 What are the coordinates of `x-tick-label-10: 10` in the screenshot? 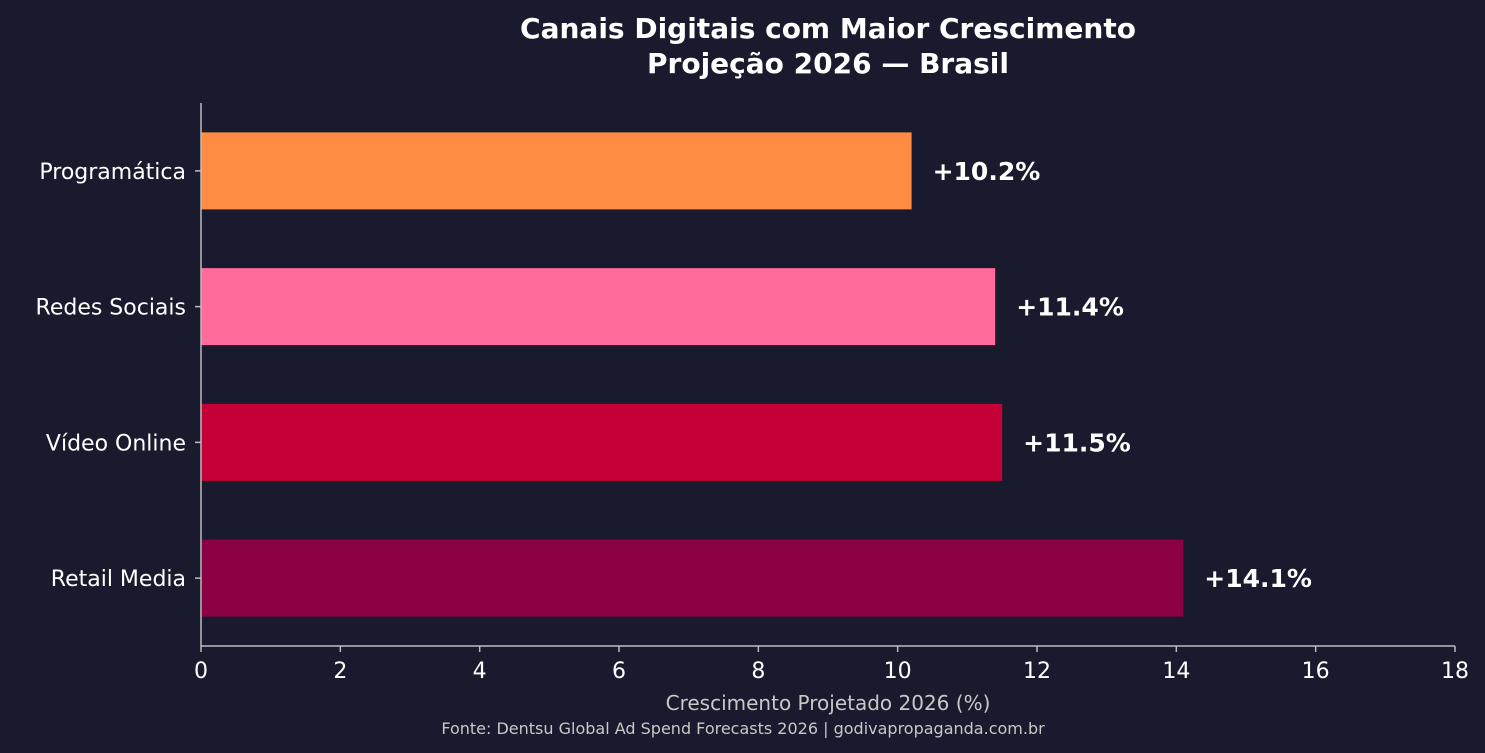 It's located at (898, 671).